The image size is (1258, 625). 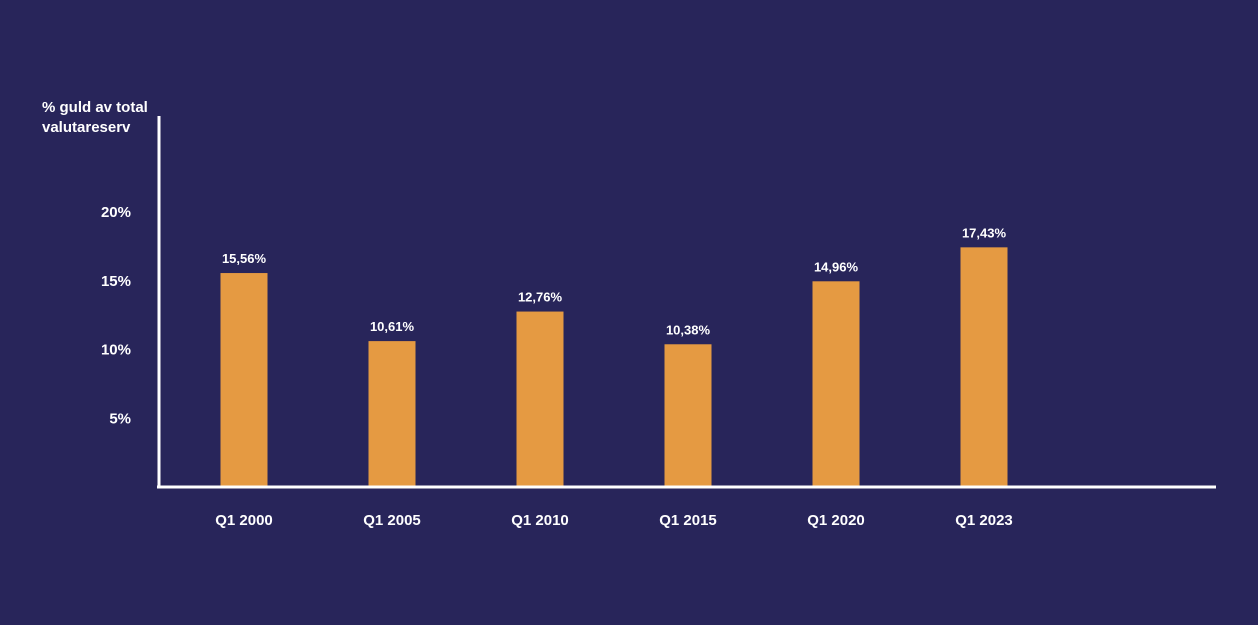 What do you see at coordinates (116, 315) in the screenshot?
I see `y-axis-ticks: 5% 10% 15% 20%` at bounding box center [116, 315].